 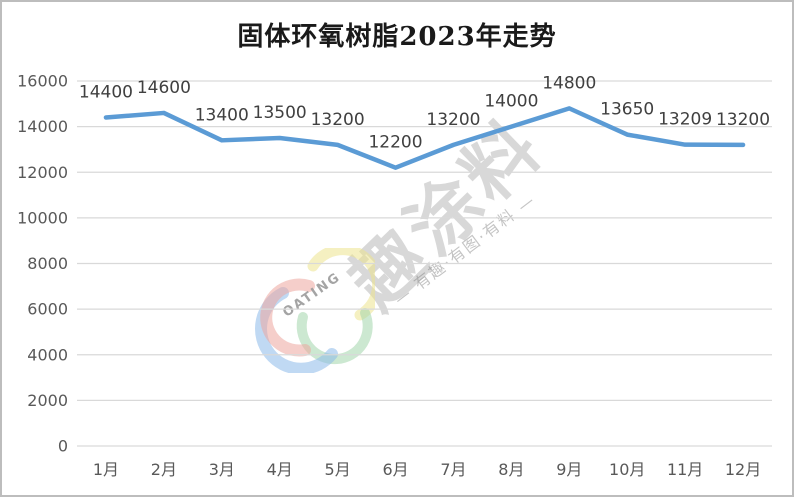 I want to click on price-line, so click(x=424, y=138).